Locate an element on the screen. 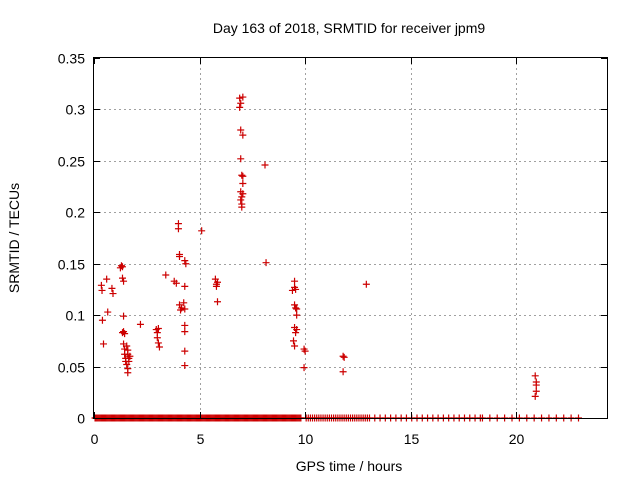  y-axis-label: SRMTID / TECUs is located at coordinates (14, 238).